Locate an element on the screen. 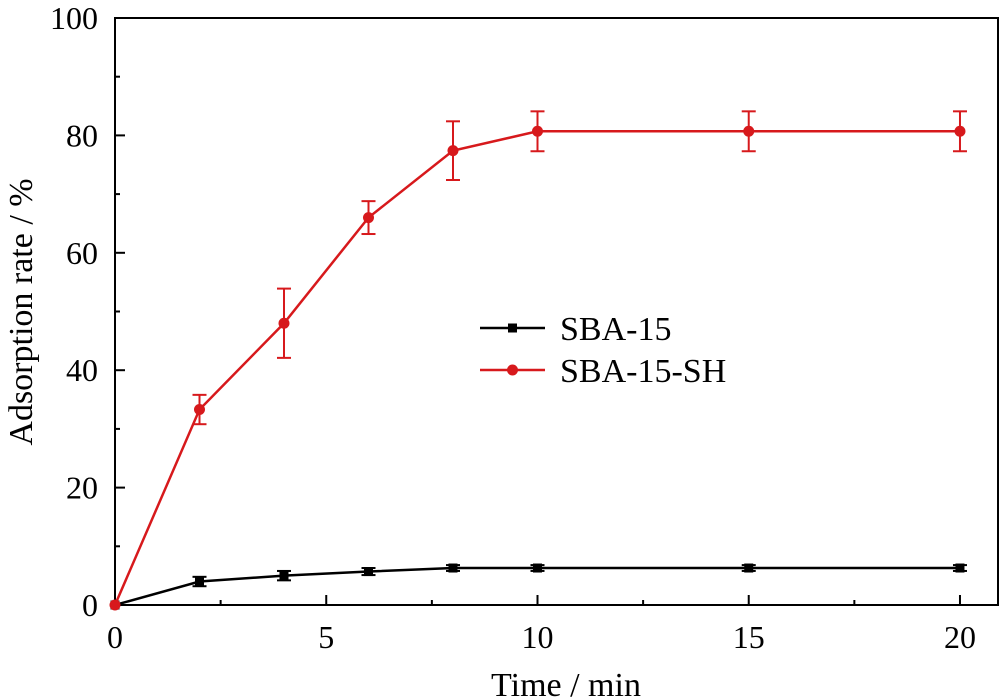  x-tick-label: 10 is located at coordinates (537, 637).